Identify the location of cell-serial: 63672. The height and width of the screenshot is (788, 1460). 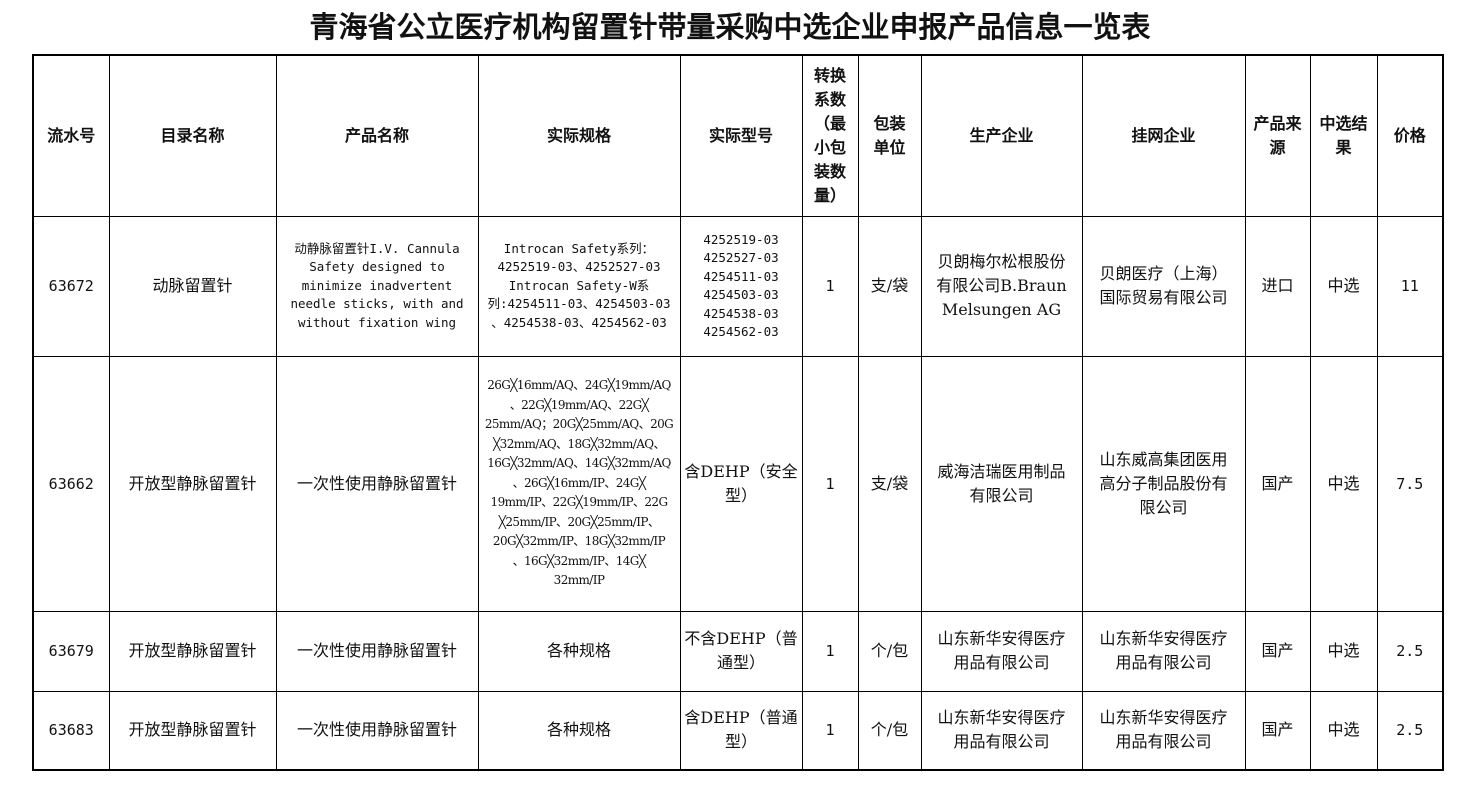
(71, 286).